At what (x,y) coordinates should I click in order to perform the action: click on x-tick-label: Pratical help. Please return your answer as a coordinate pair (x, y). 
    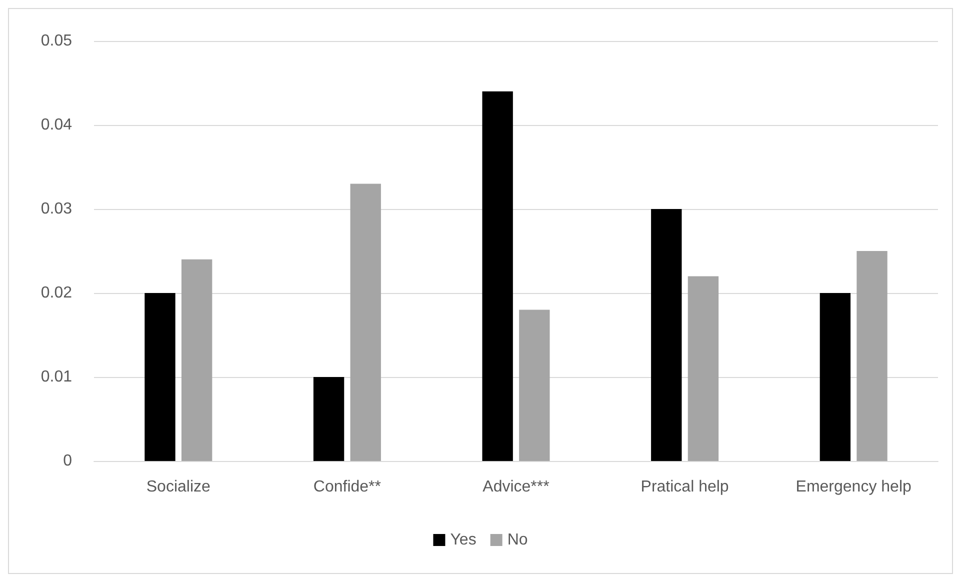
    Looking at the image, I should click on (684, 487).